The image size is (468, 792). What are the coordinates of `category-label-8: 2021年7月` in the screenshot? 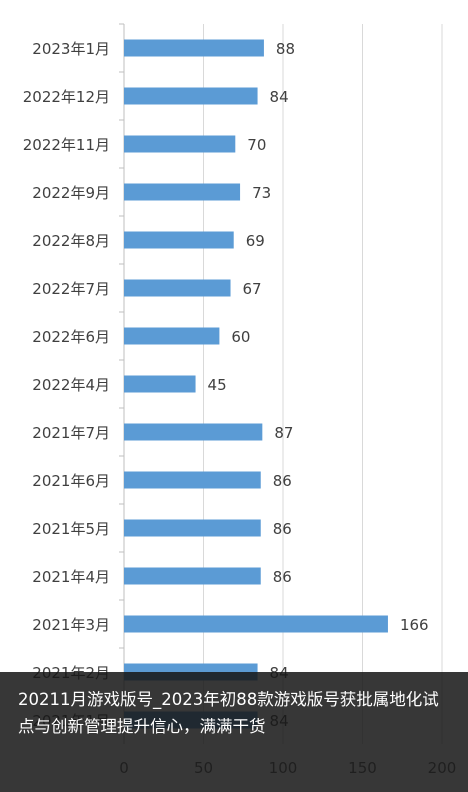 It's located at (71, 433).